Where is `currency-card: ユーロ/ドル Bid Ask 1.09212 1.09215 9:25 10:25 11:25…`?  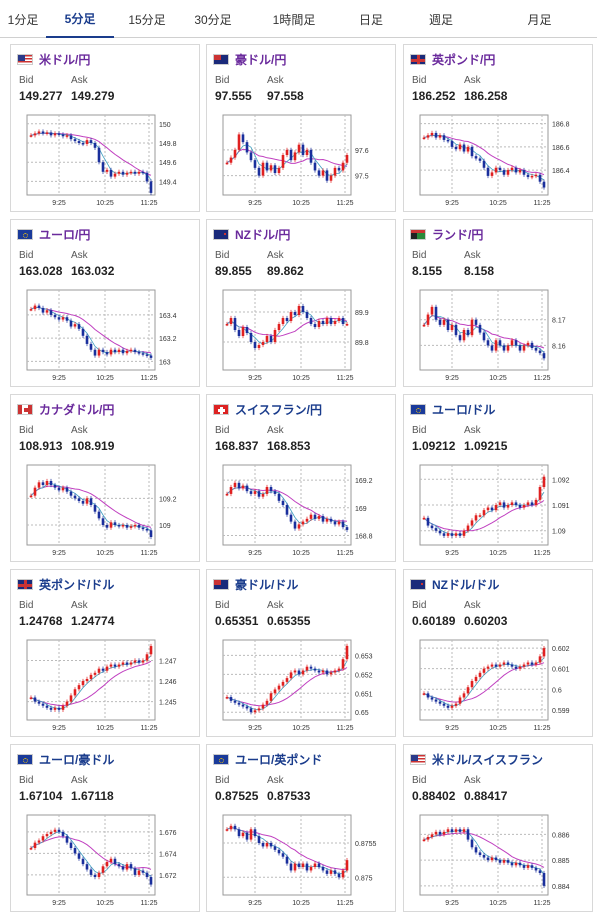 currency-card: ユーロ/ドル Bid Ask 1.09212 1.09215 9:25 10:25 11:25… is located at coordinates (498, 478).